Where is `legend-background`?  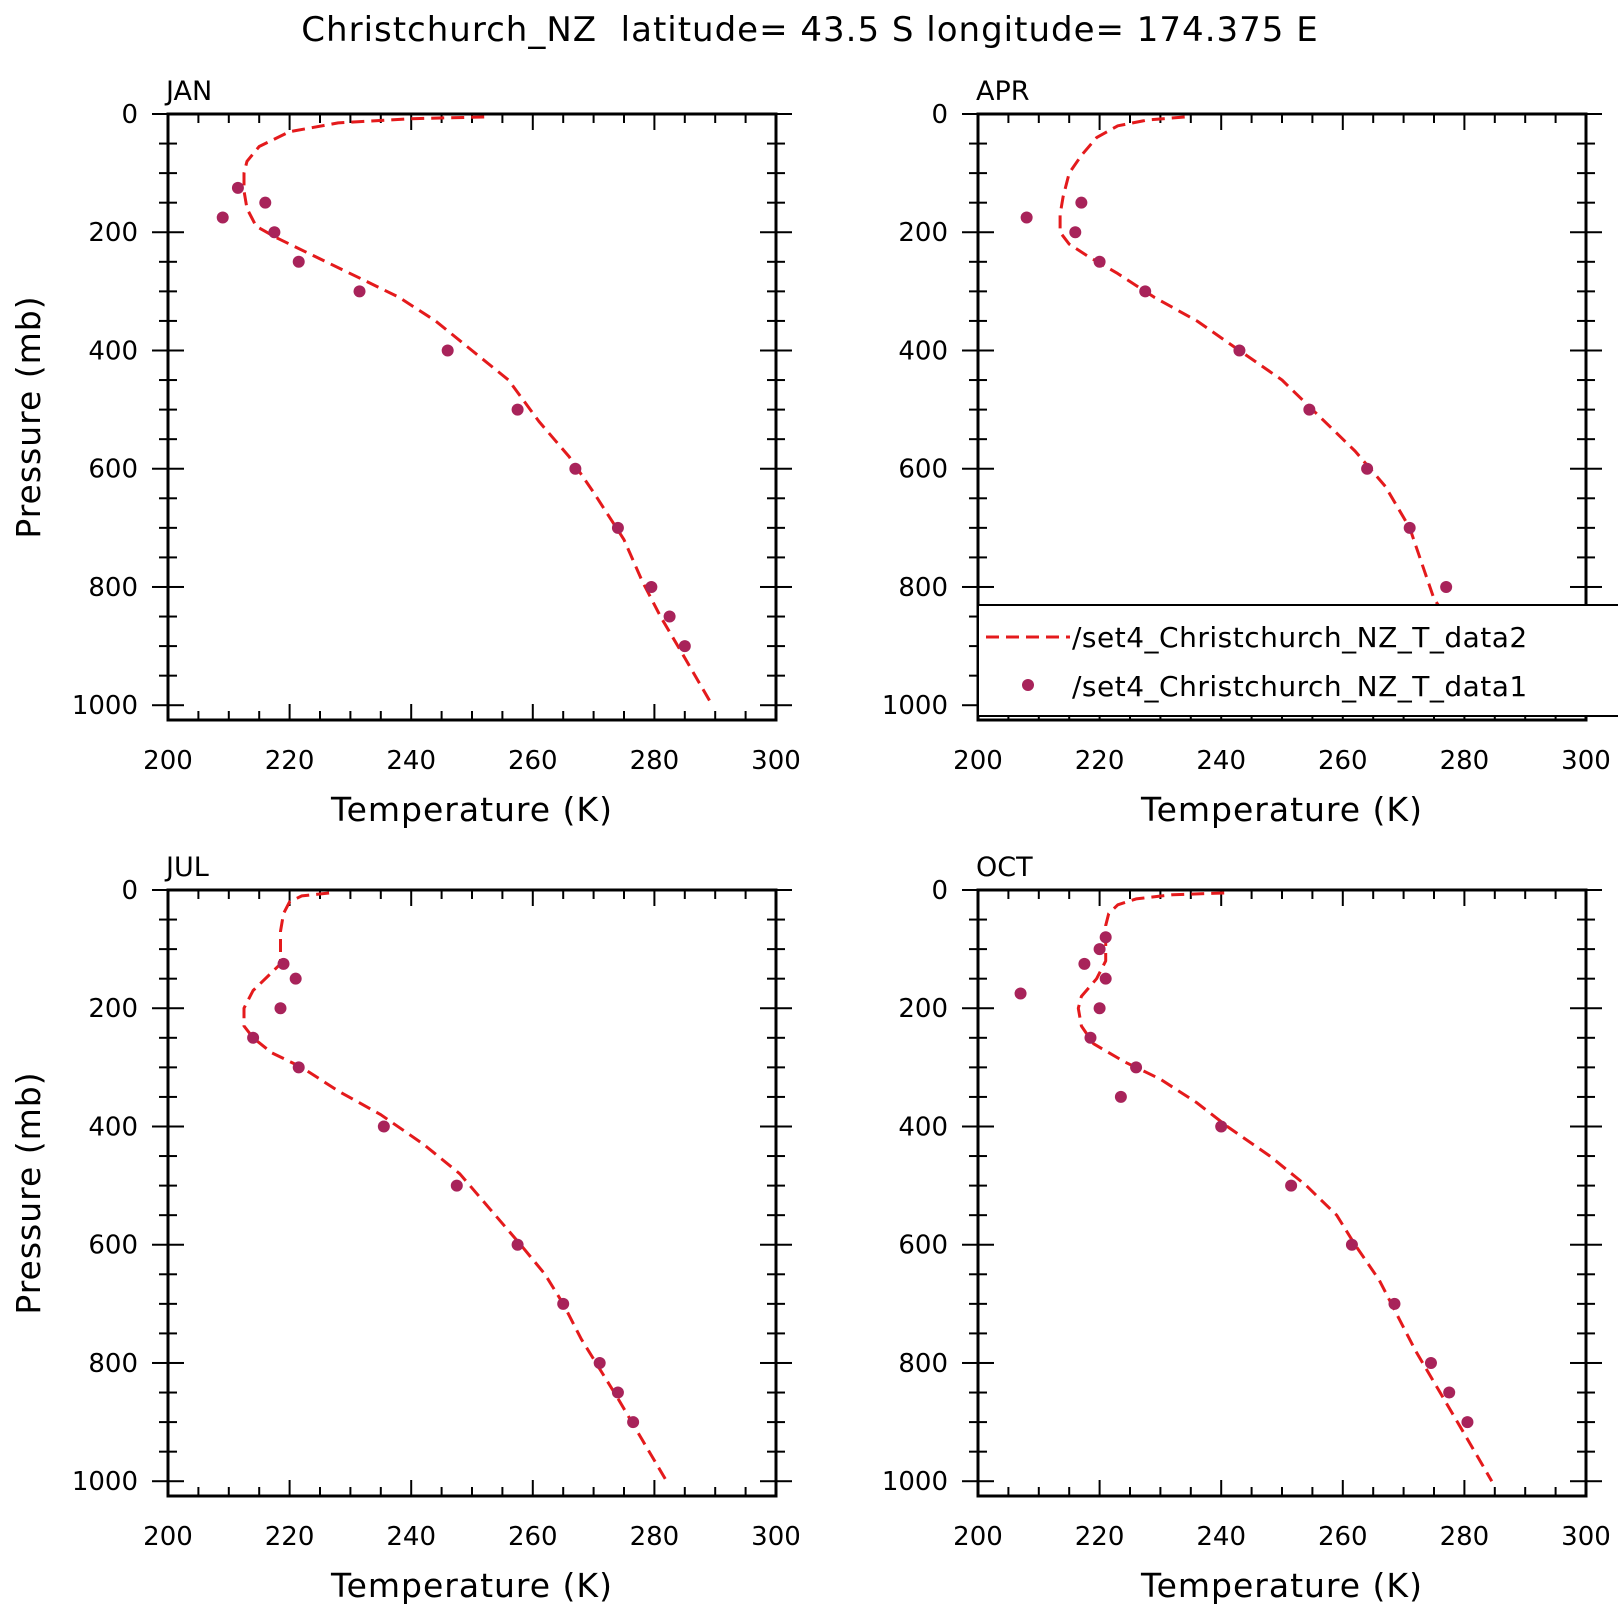
legend-background is located at coordinates (1298, 660).